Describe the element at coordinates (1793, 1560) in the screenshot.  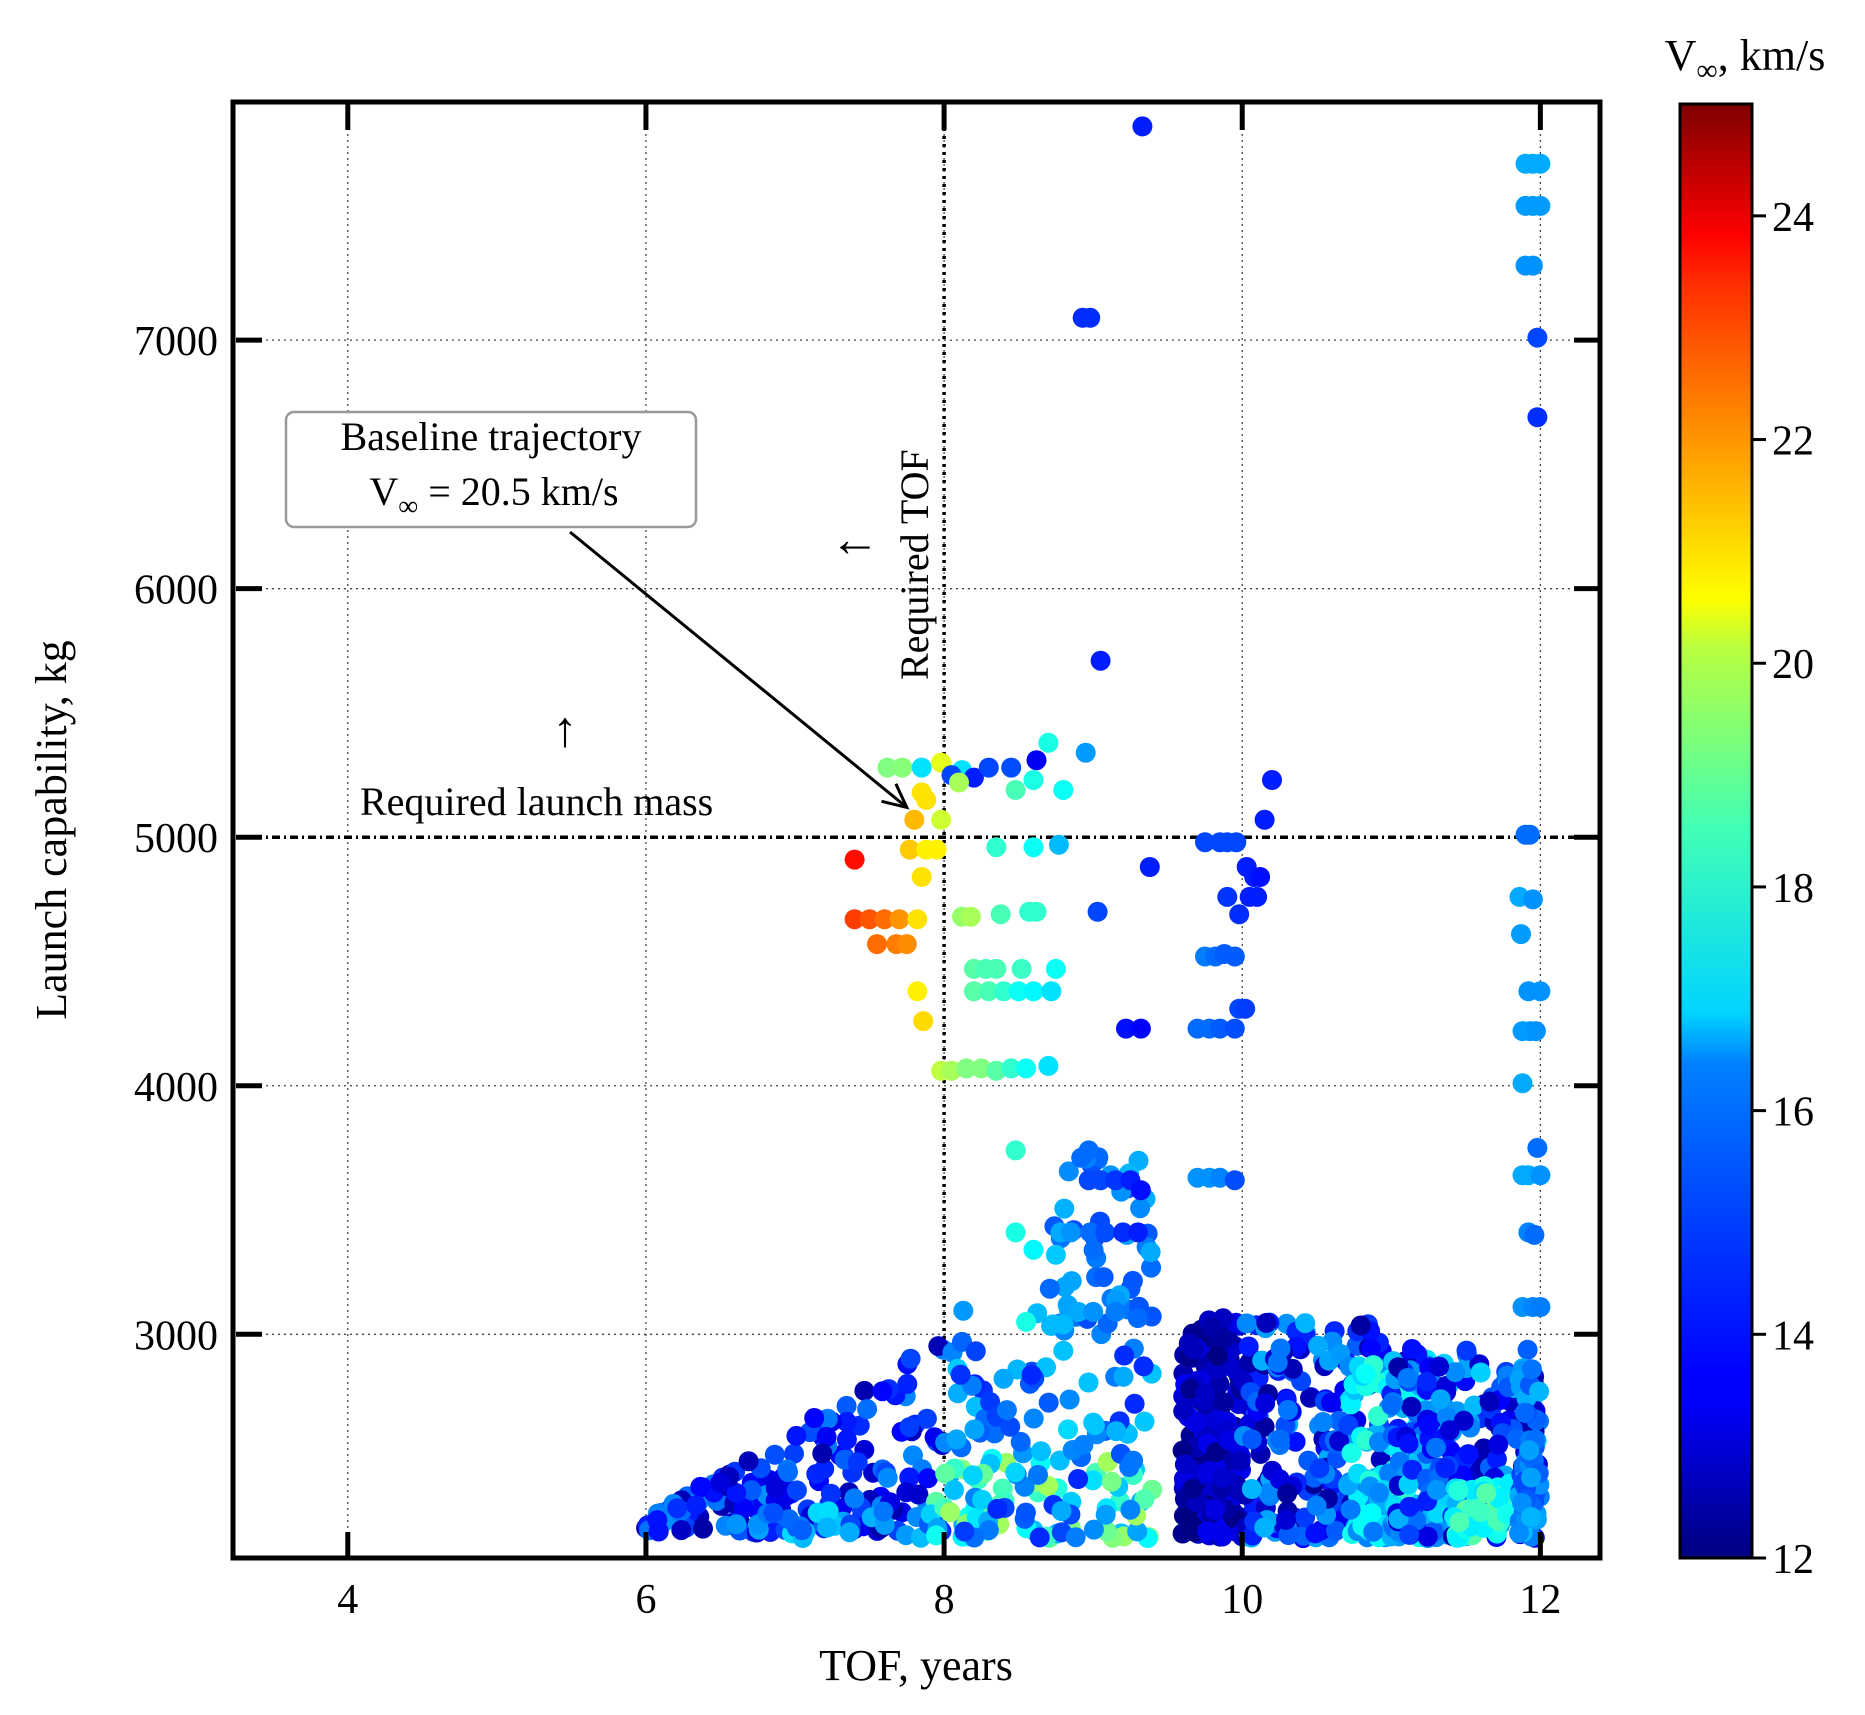
I see `colorbar-tick-label: 12` at that location.